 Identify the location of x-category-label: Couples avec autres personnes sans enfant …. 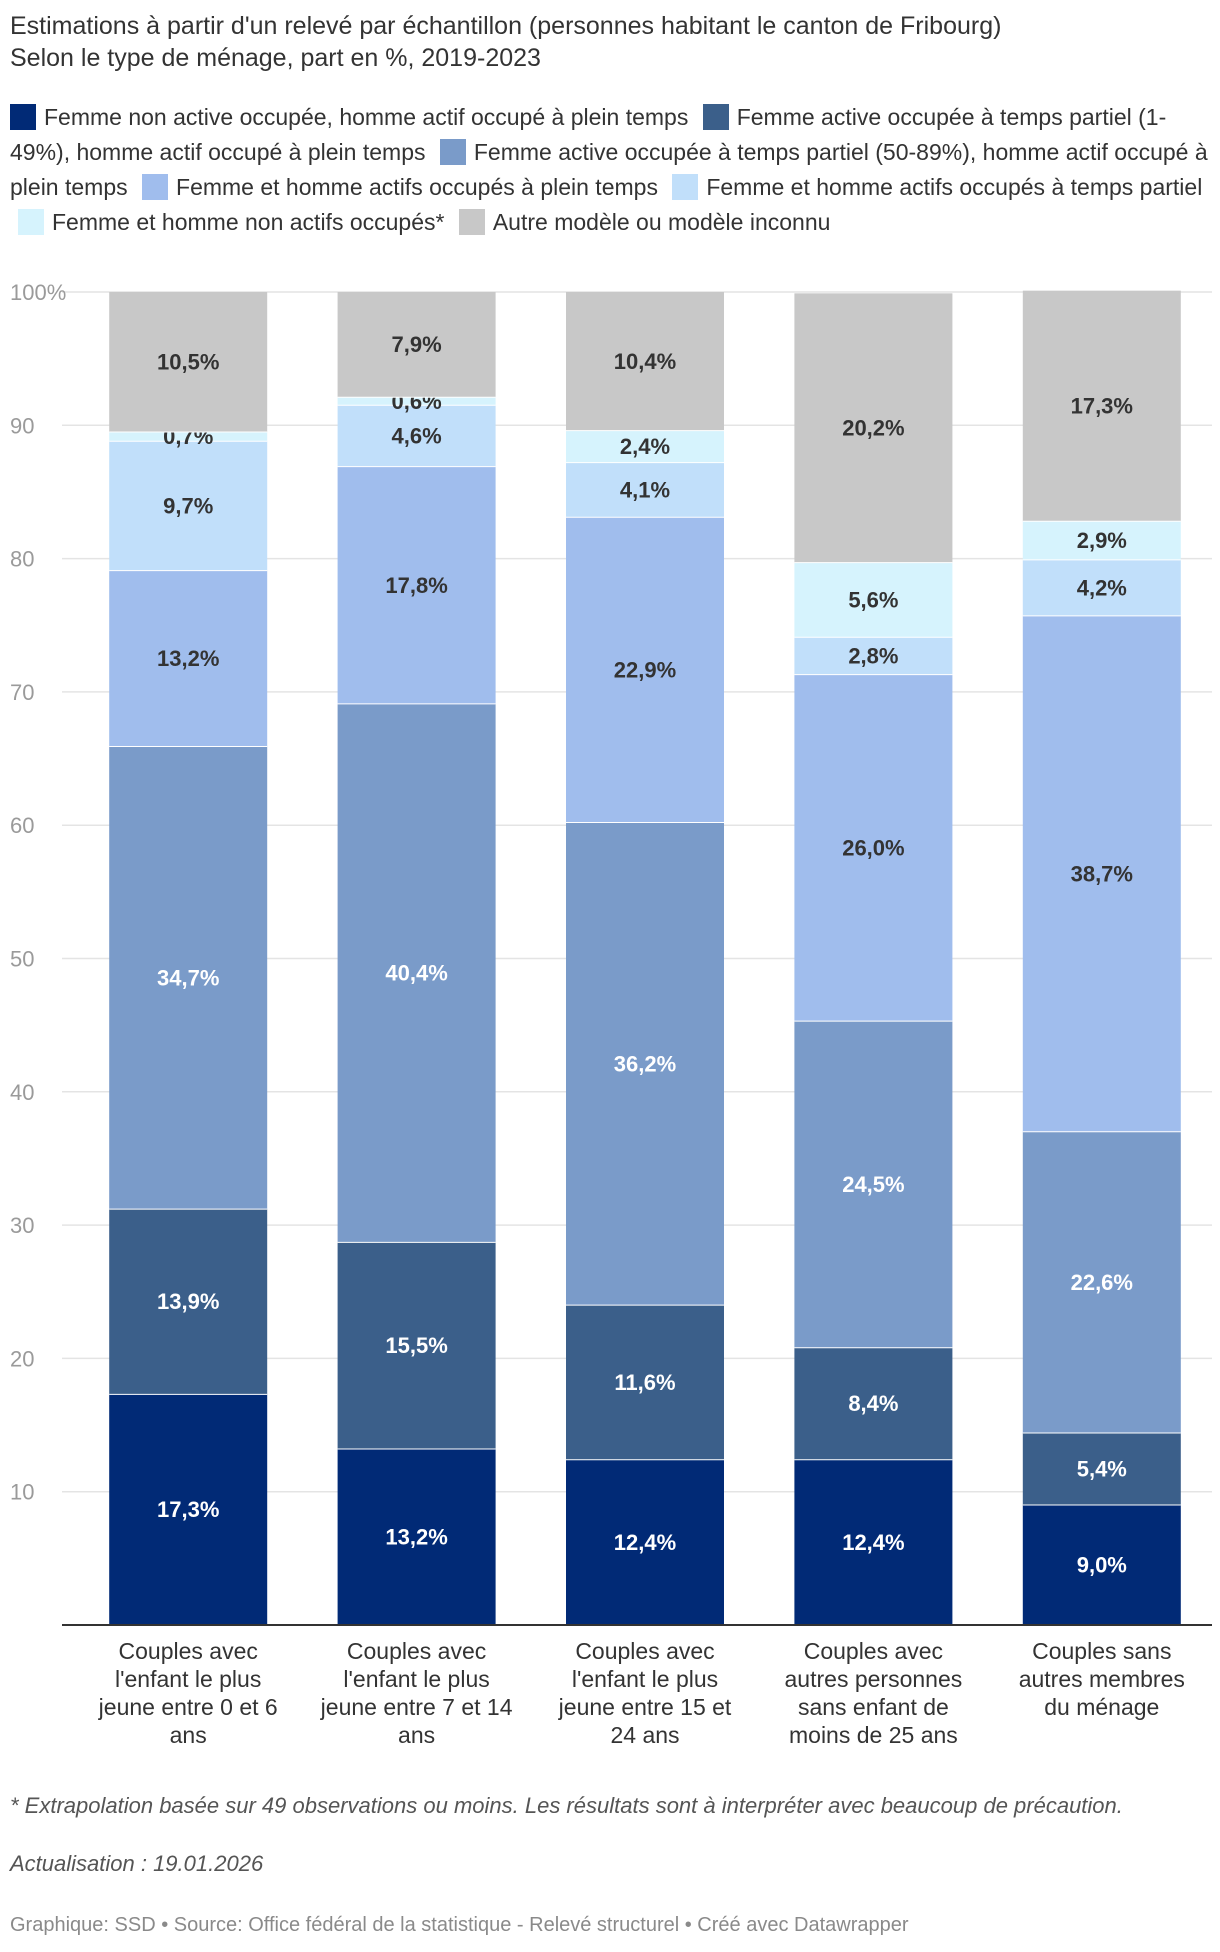
(873, 1693).